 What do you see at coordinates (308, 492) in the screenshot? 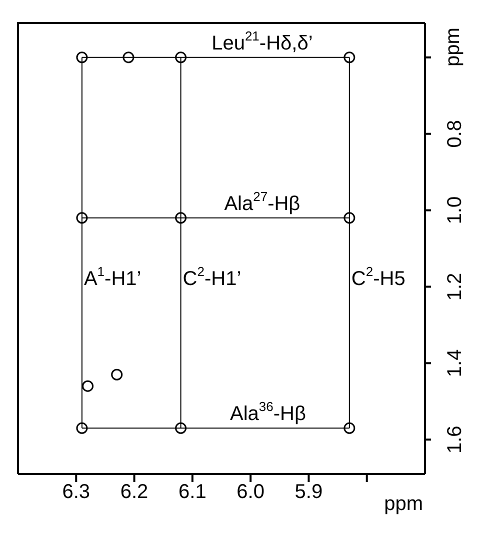
I see `x-tick-label: 5.9` at bounding box center [308, 492].